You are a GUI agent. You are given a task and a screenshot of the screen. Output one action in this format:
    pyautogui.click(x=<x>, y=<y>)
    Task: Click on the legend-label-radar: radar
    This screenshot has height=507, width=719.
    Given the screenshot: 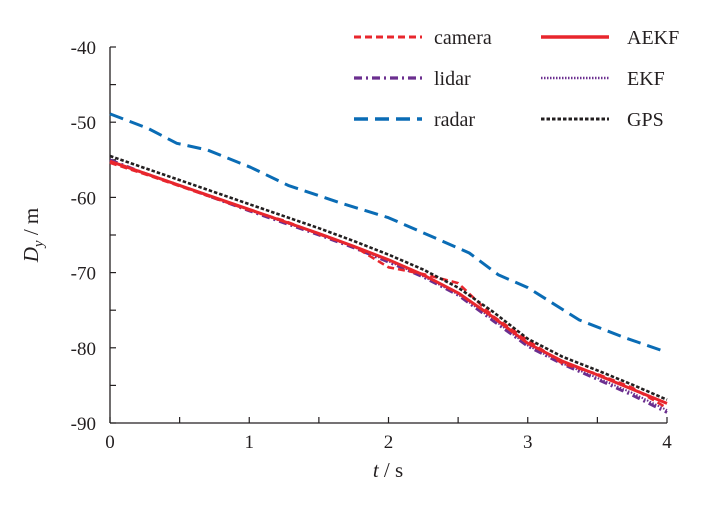 What is the action you would take?
    pyautogui.click(x=454, y=120)
    